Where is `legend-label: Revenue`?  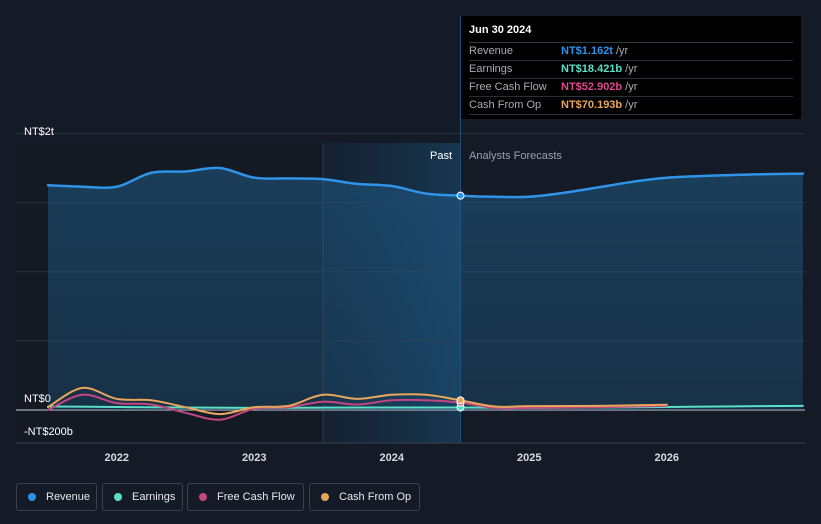
legend-label: Revenue is located at coordinates (68, 497).